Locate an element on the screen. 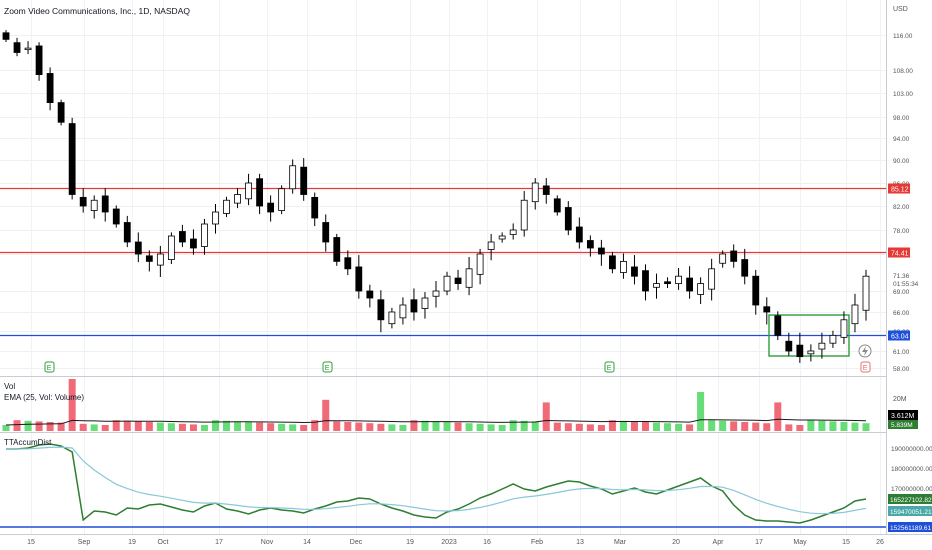 This screenshot has width=932, height=550. currency-label: USD is located at coordinates (900, 9).